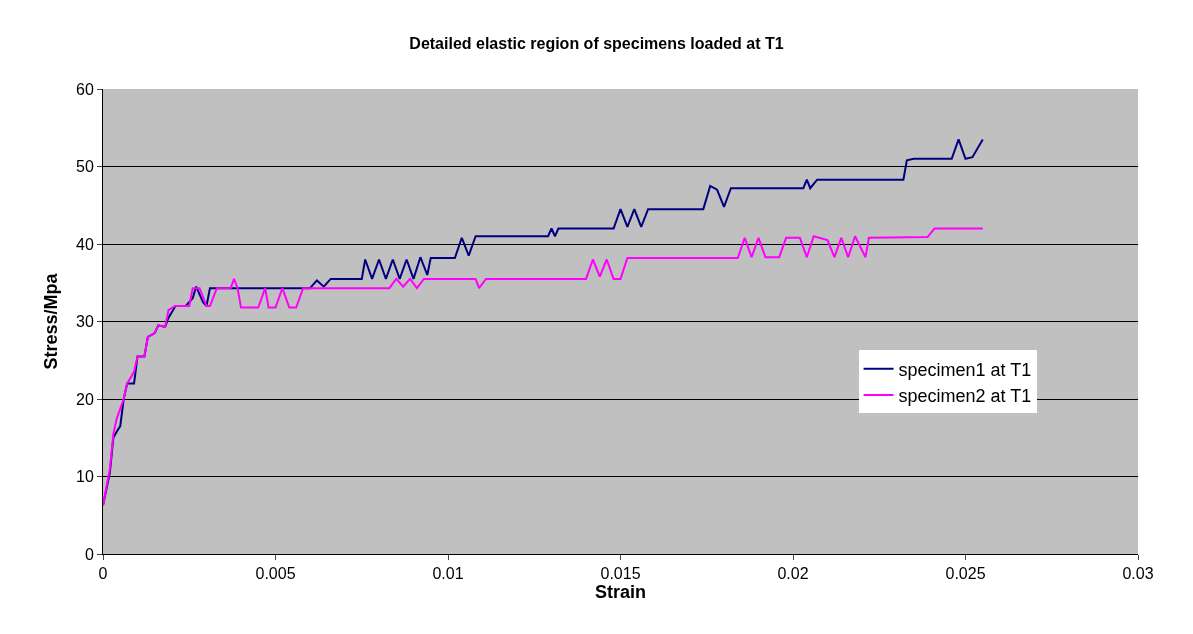  Describe the element at coordinates (85, 322) in the screenshot. I see `y-tick-label: 30` at that location.